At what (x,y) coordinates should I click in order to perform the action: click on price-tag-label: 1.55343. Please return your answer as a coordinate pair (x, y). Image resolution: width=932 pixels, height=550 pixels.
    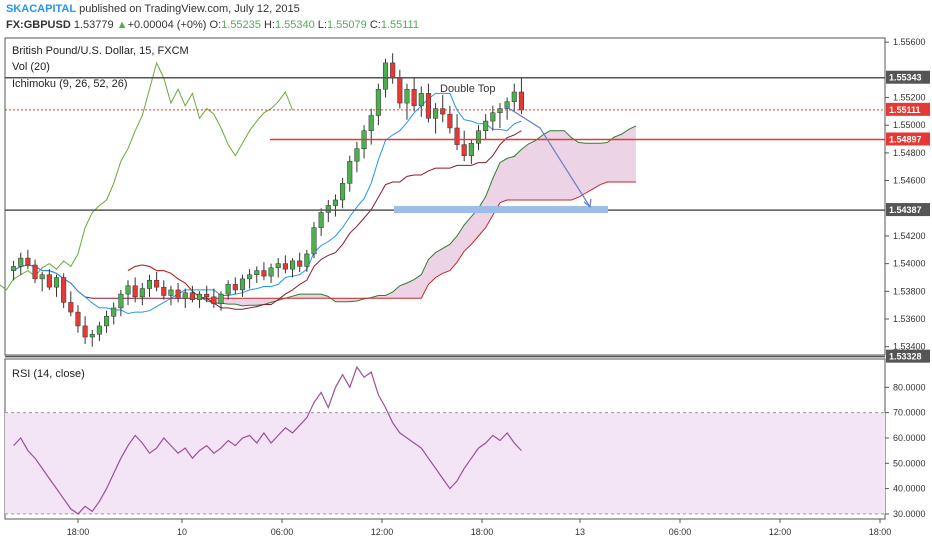
    Looking at the image, I should click on (905, 78).